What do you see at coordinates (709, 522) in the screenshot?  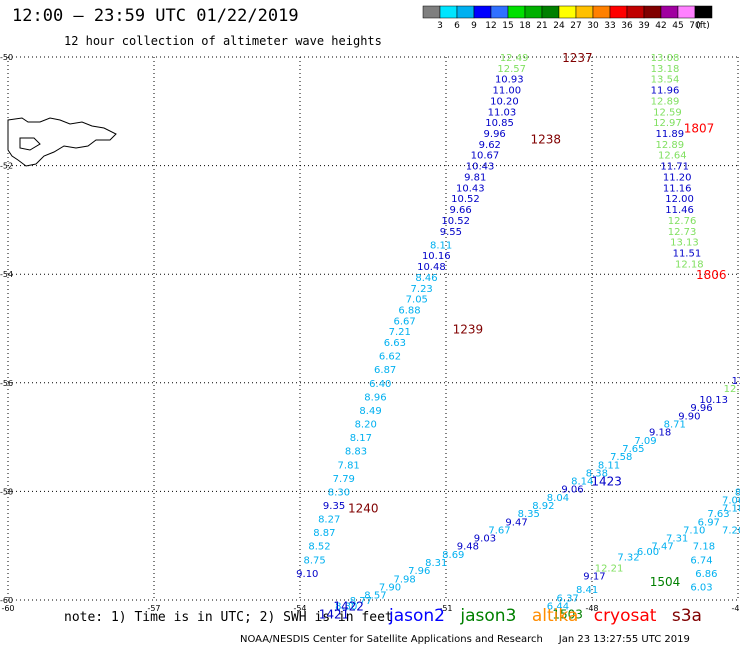 I see `wave-height-point: 6.97` at bounding box center [709, 522].